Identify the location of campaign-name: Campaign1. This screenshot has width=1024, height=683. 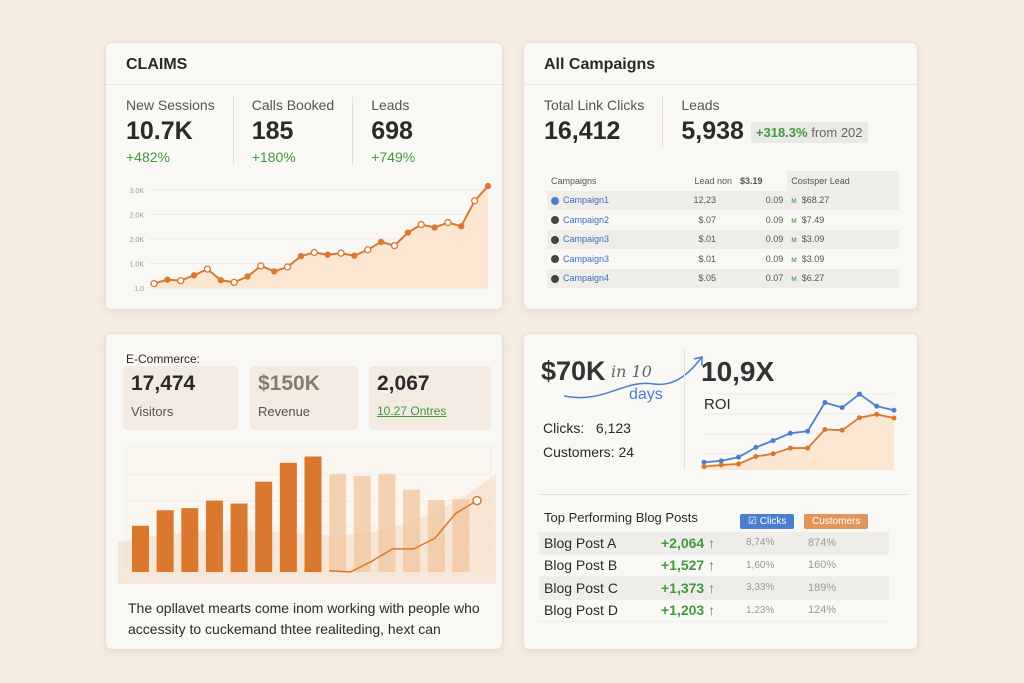
(602, 200).